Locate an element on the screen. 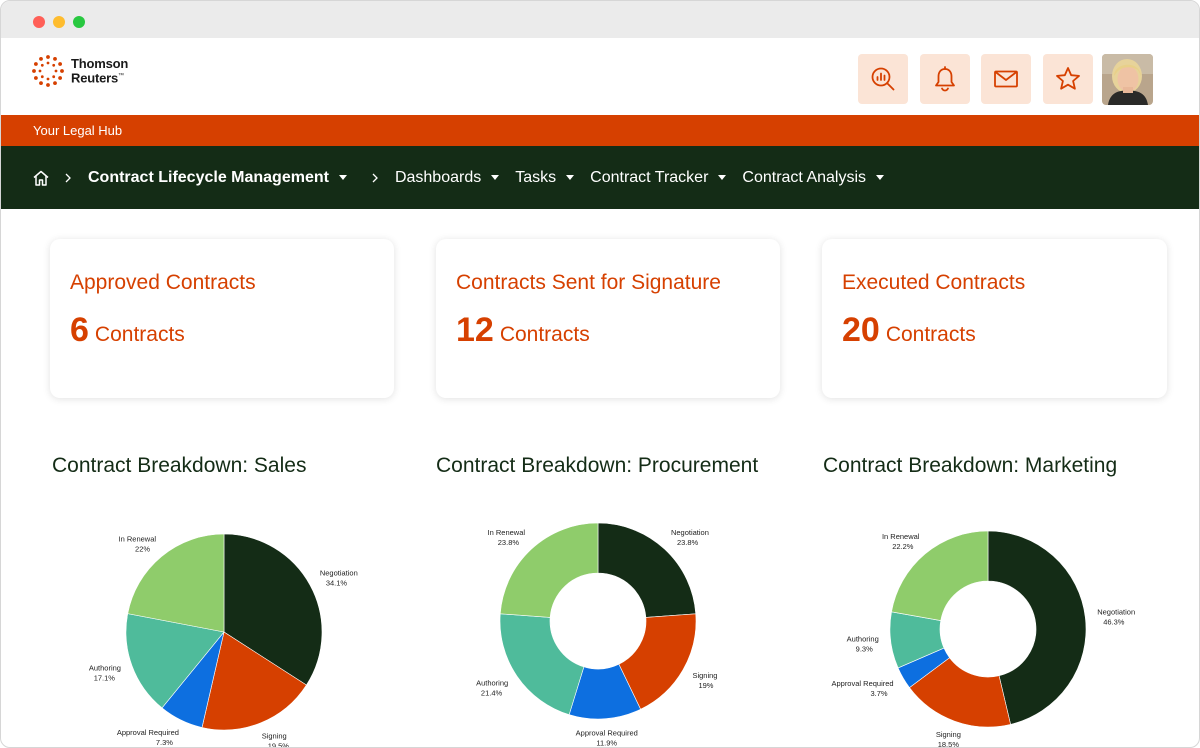  hub-label: Your Legal Hub is located at coordinates (78, 130).